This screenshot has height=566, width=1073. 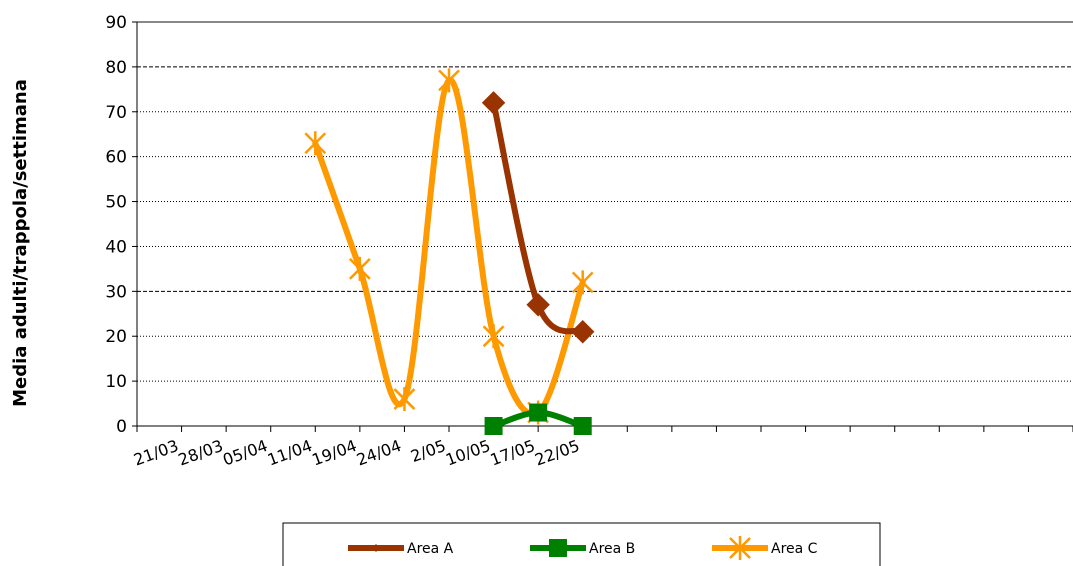 I want to click on x-tick-label: 11/04, so click(x=290, y=453).